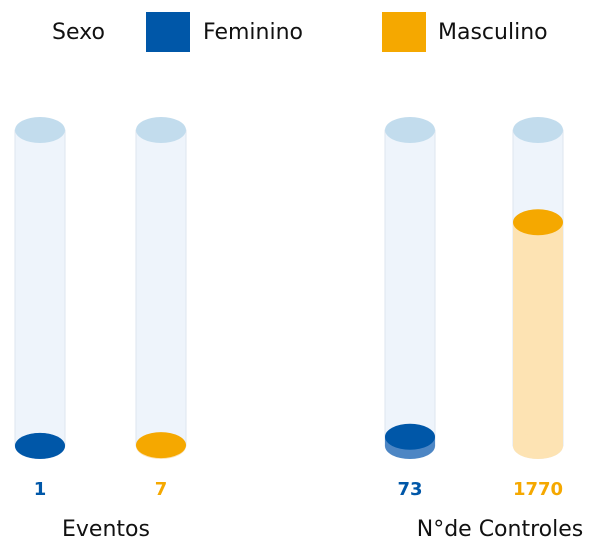 The height and width of the screenshot is (545, 591). I want to click on legend-label: Masculino, so click(493, 32).